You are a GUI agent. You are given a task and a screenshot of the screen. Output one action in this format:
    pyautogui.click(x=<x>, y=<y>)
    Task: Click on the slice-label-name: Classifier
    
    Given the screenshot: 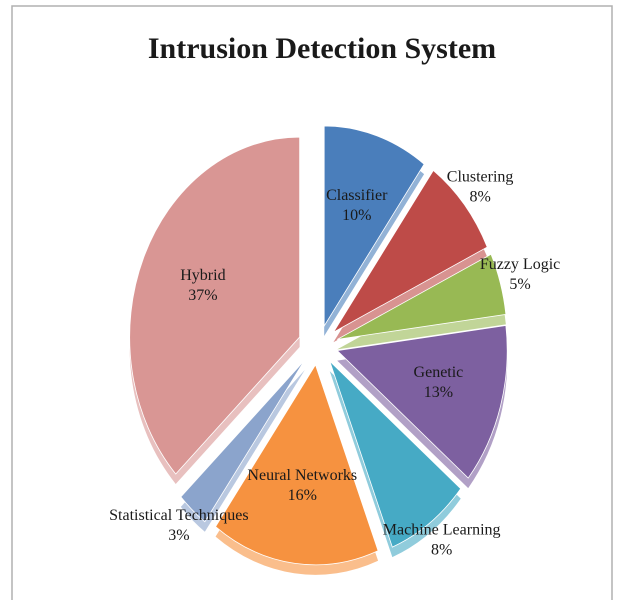 What is the action you would take?
    pyautogui.click(x=357, y=195)
    